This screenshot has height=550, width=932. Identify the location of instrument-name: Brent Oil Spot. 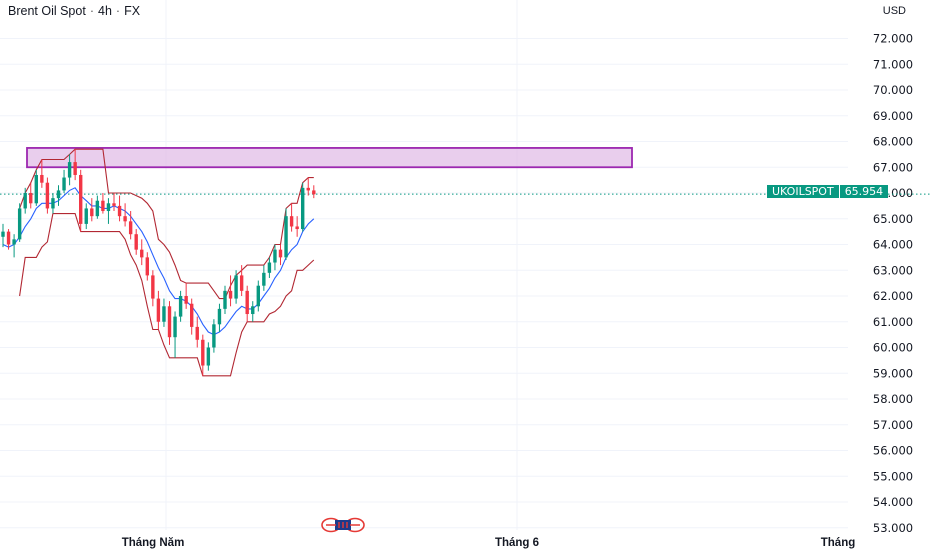
(47, 11).